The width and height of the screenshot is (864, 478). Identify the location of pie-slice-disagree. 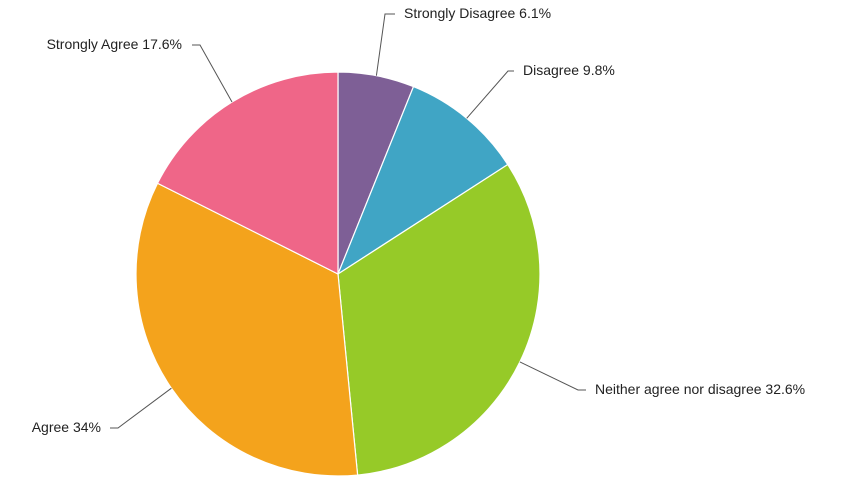
(422, 180).